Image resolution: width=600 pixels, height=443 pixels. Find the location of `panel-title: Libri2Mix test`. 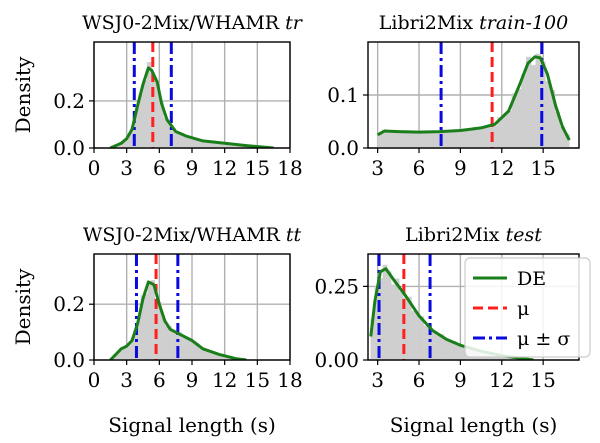

panel-title: Libri2Mix test is located at coordinates (473, 235).